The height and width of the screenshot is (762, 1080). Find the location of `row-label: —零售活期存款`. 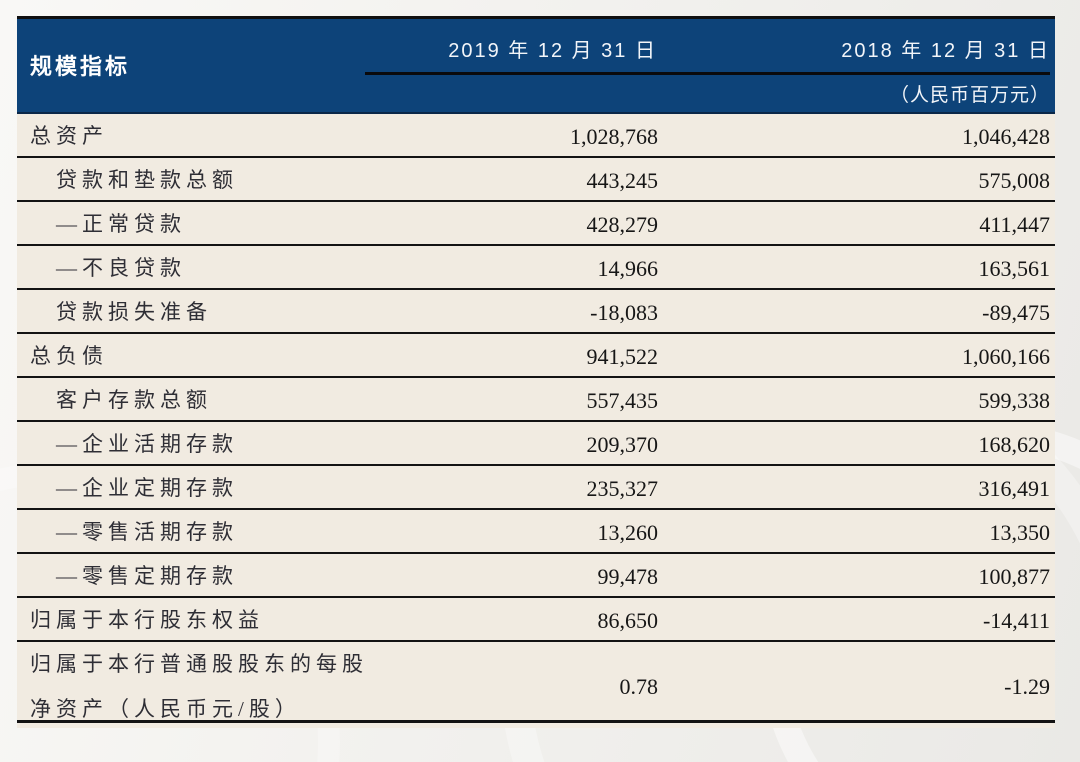

row-label: —零售活期存款 is located at coordinates (147, 532).